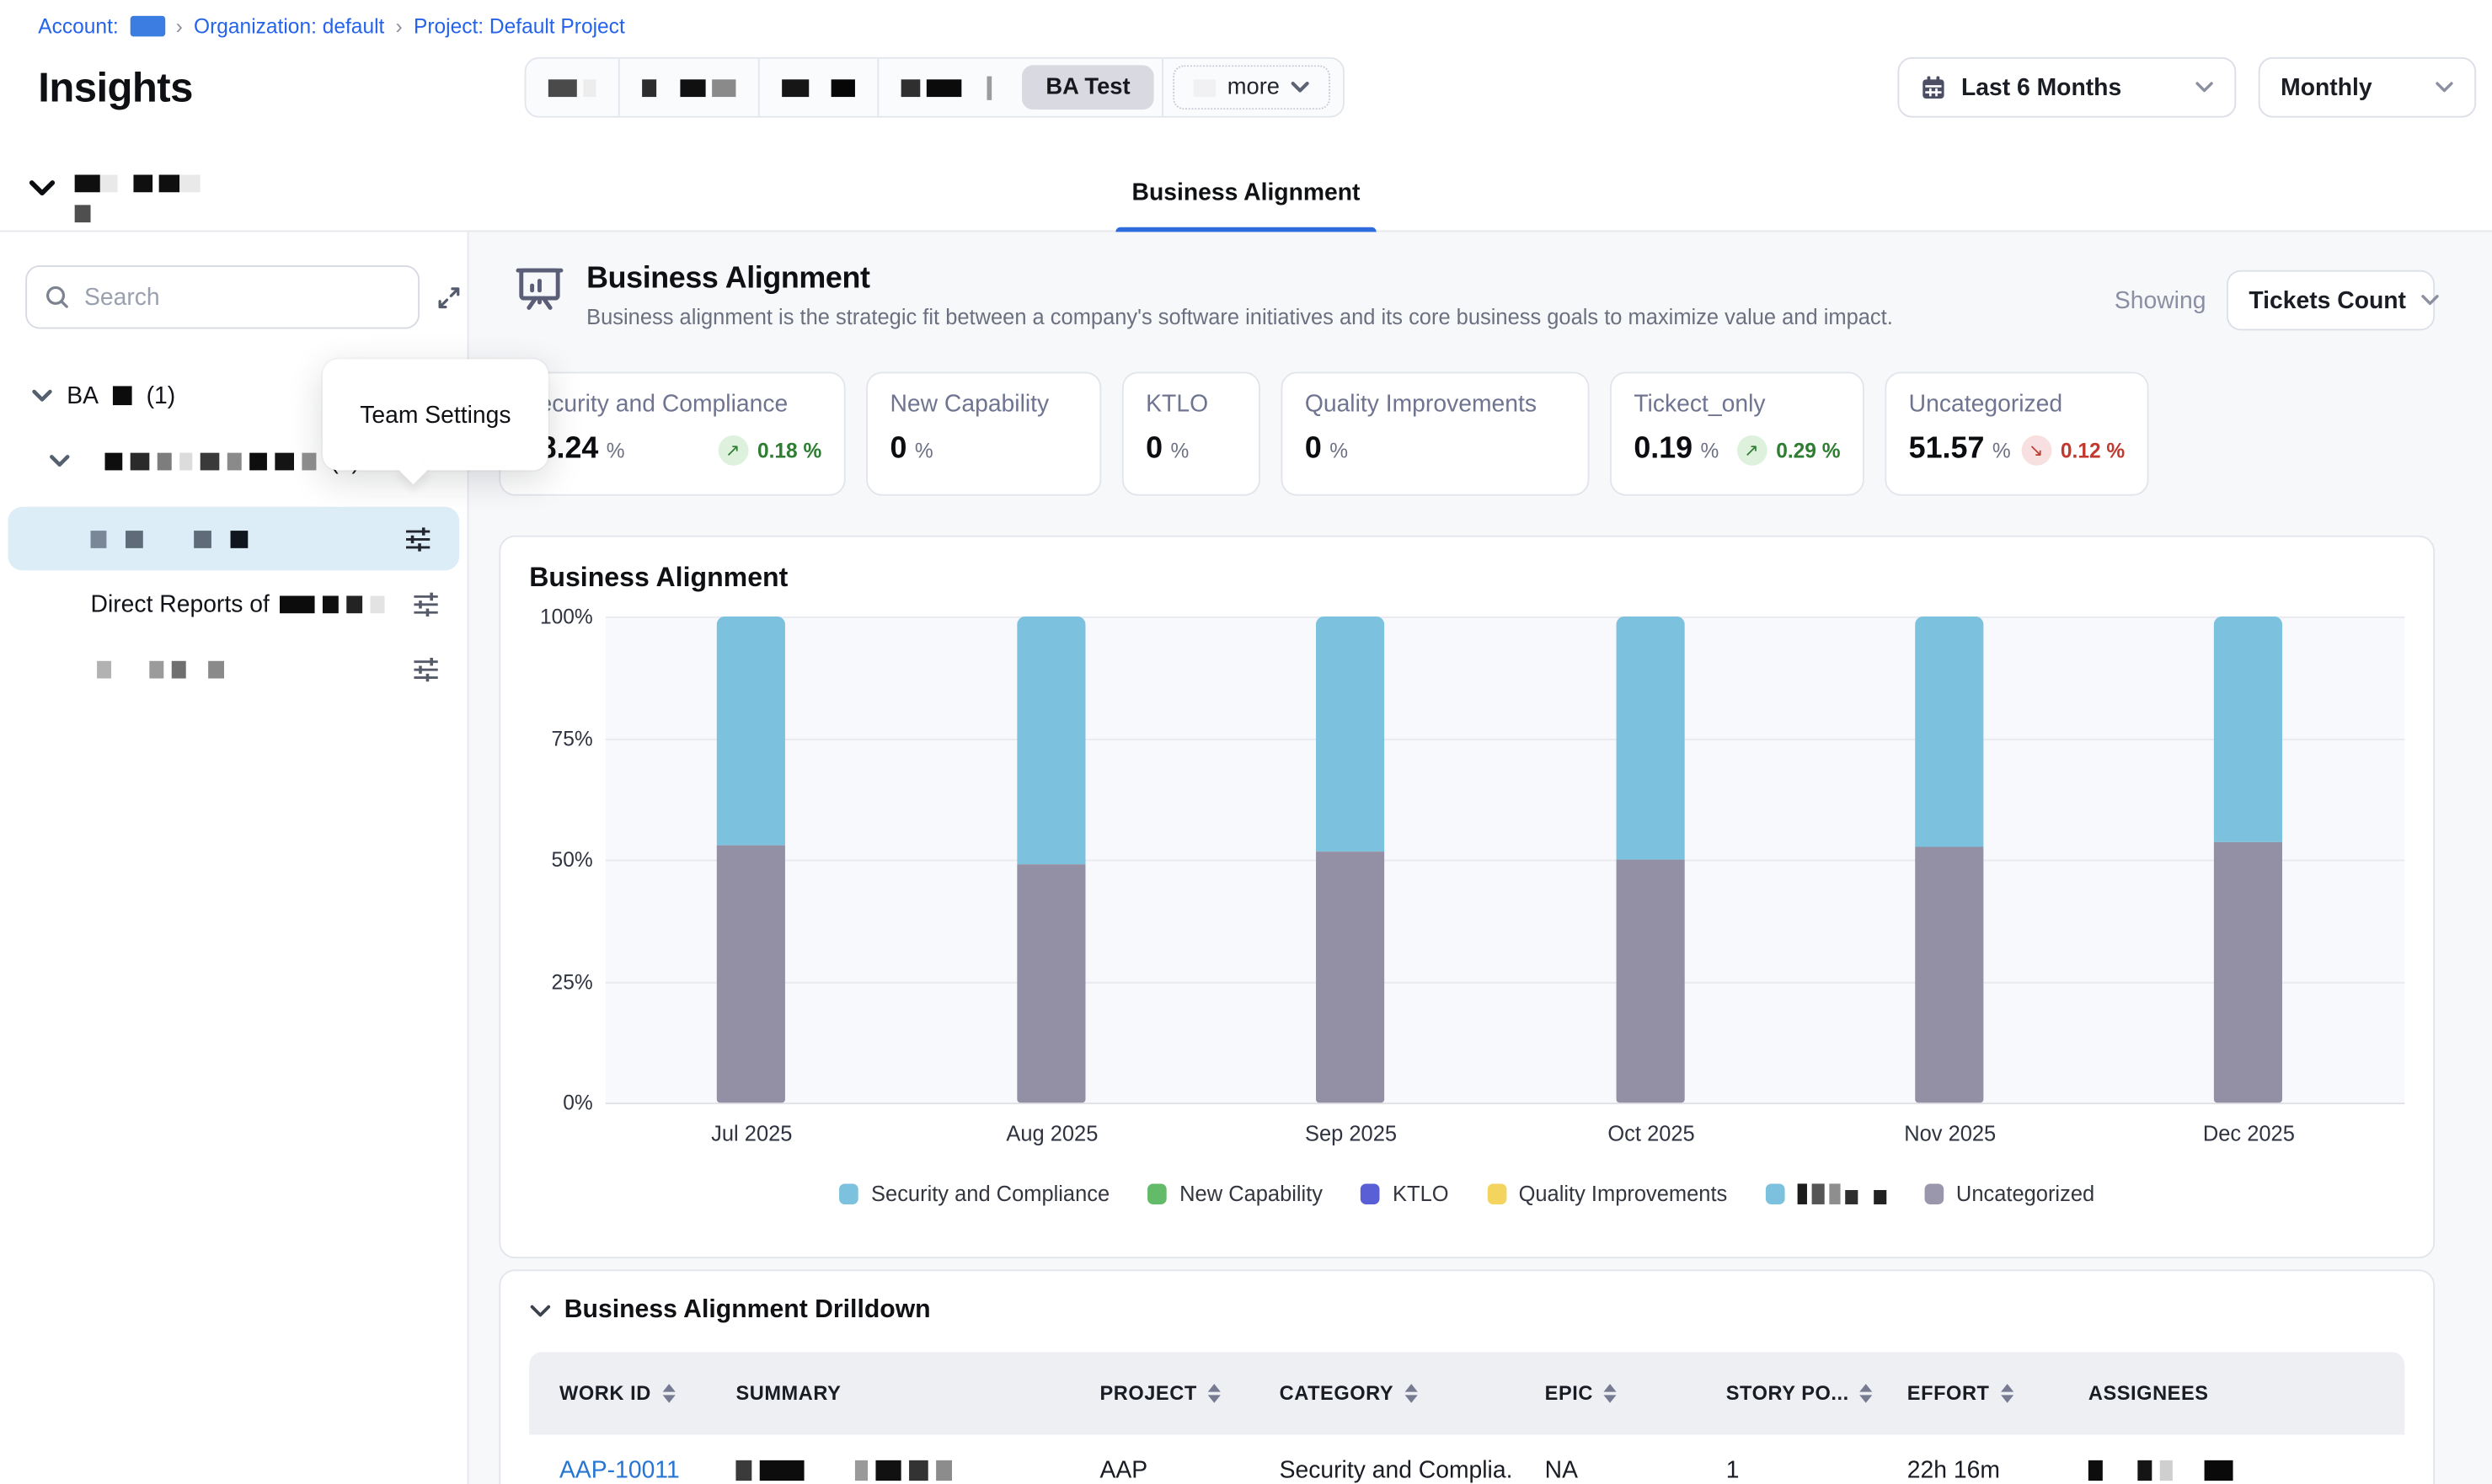 This screenshot has height=1484, width=2492. What do you see at coordinates (672, 434) in the screenshot?
I see `card-security-and-compliance: Security and Compliance 48.24 % ↗ 0.18 %` at bounding box center [672, 434].